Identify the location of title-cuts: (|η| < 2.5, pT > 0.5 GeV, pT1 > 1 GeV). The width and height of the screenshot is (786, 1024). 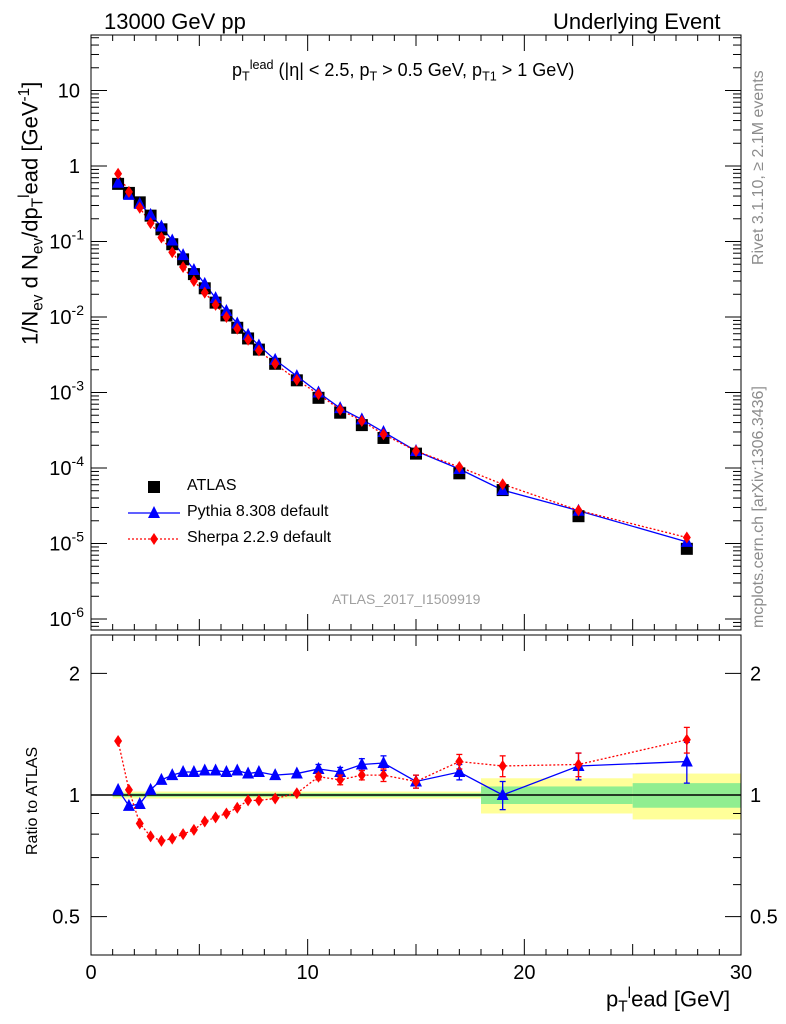
(426, 72).